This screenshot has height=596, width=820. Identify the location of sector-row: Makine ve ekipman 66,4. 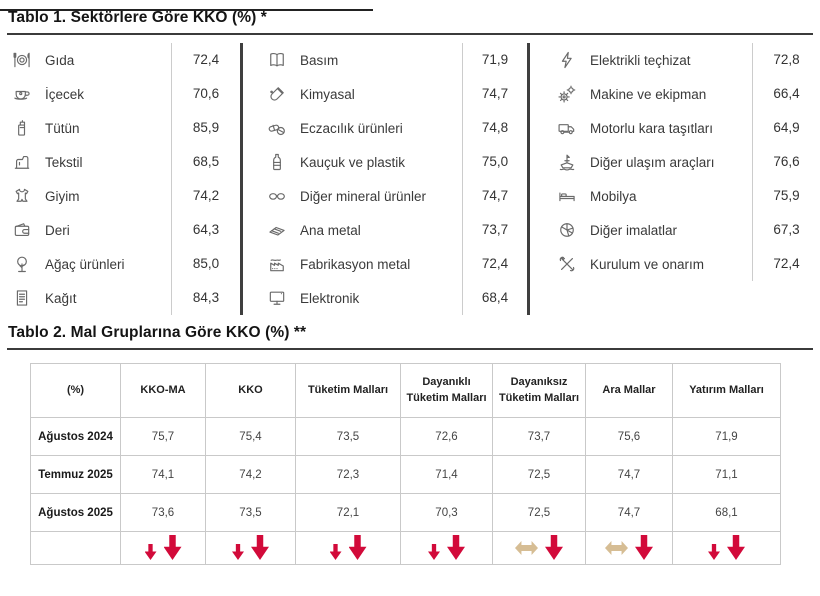
(675, 94).